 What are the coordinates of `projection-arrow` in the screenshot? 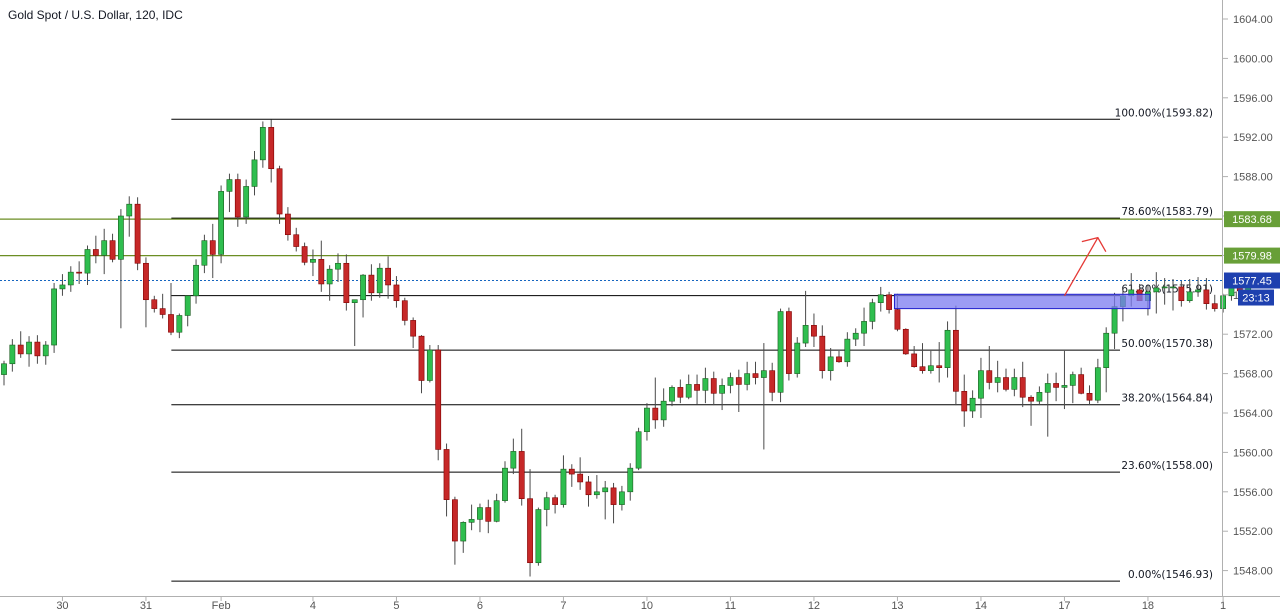 It's located at (1085, 266).